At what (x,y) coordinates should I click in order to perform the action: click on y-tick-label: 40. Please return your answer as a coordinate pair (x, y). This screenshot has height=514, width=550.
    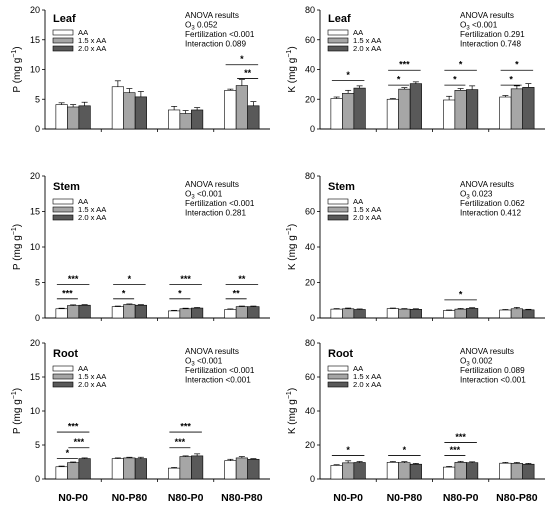
    Looking at the image, I should click on (310, 247).